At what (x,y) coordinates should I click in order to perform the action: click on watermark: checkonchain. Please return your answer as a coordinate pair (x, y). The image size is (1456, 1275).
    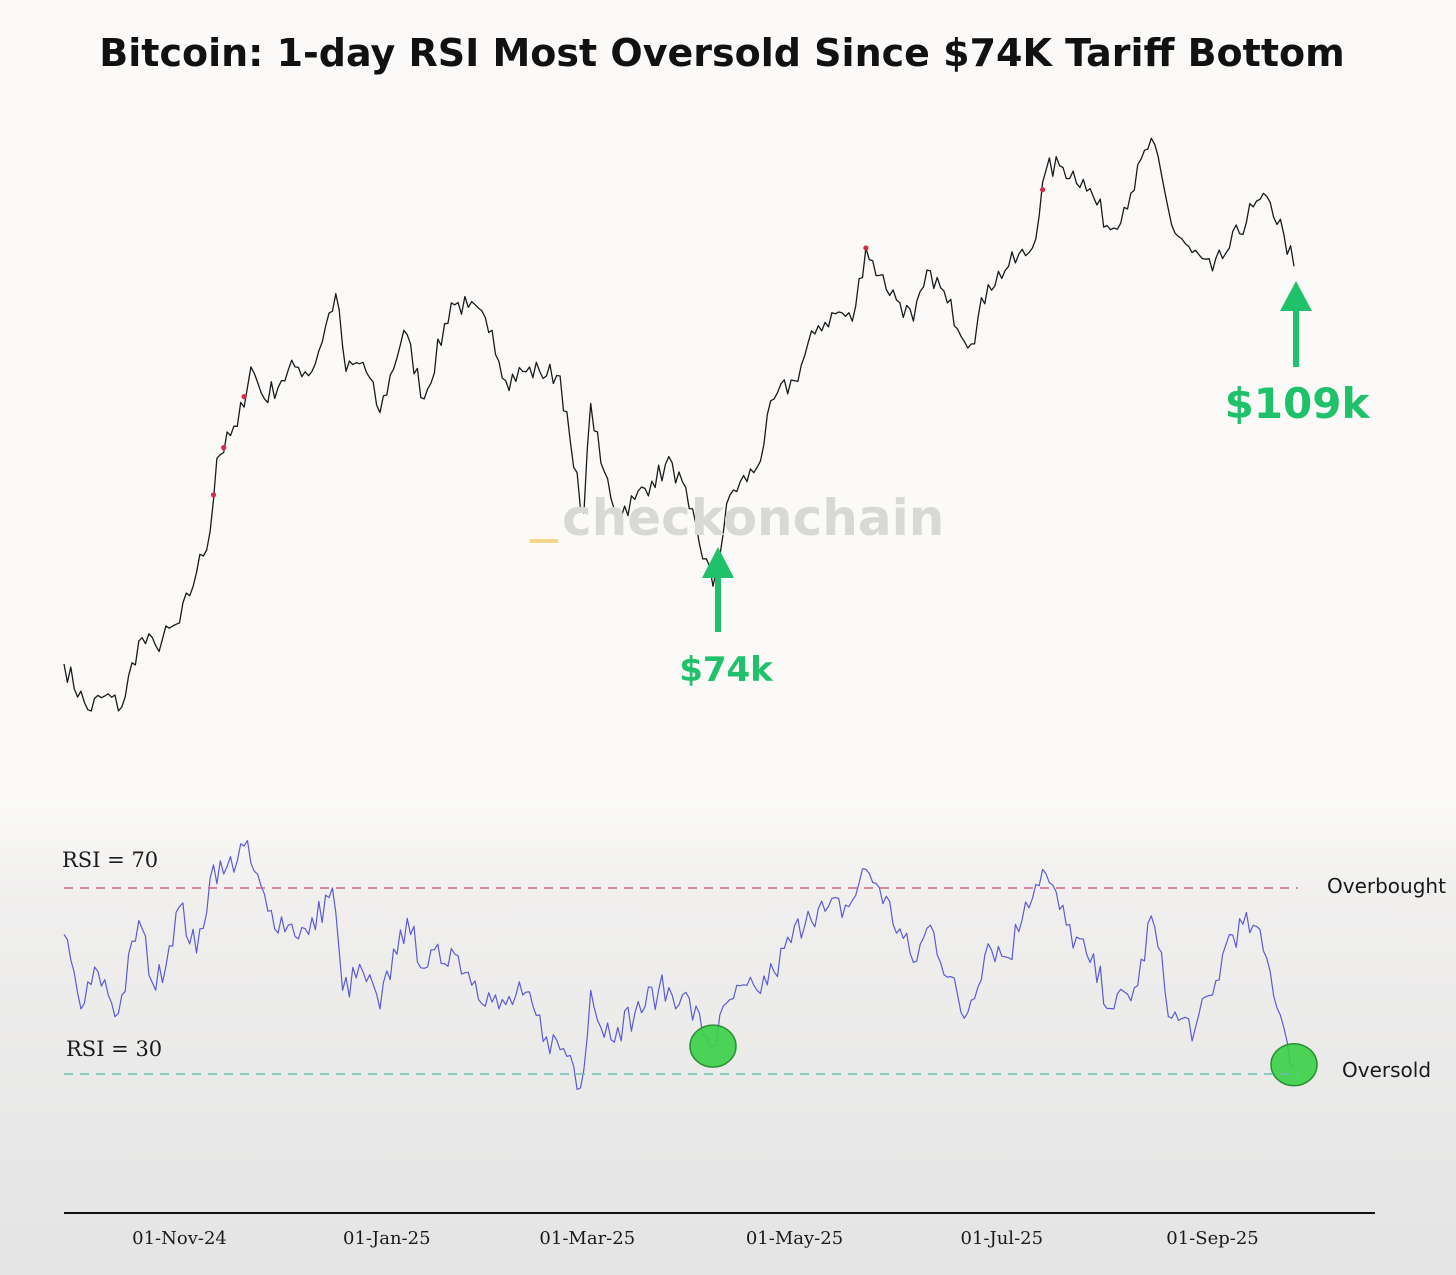
    Looking at the image, I should click on (753, 518).